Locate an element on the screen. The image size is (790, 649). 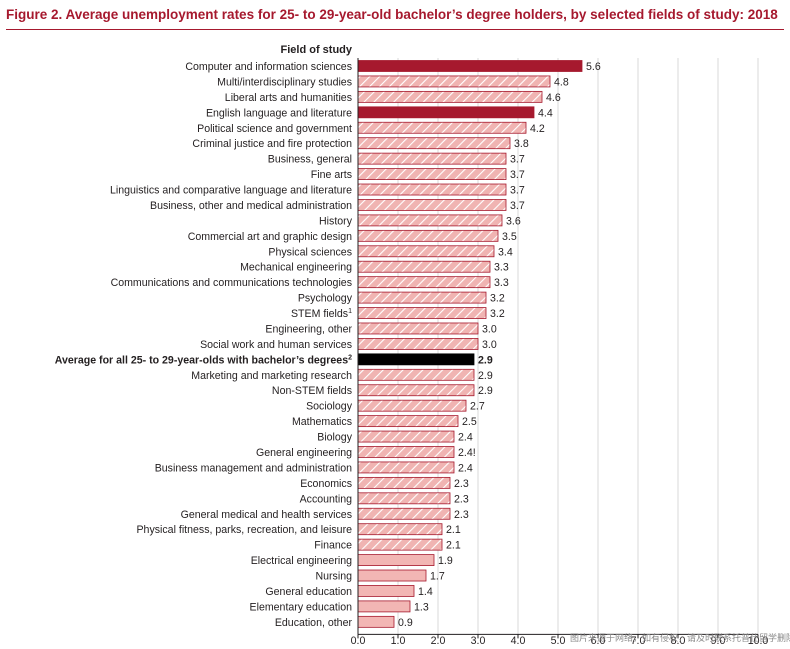
category-label: Accounting is located at coordinates (326, 499).